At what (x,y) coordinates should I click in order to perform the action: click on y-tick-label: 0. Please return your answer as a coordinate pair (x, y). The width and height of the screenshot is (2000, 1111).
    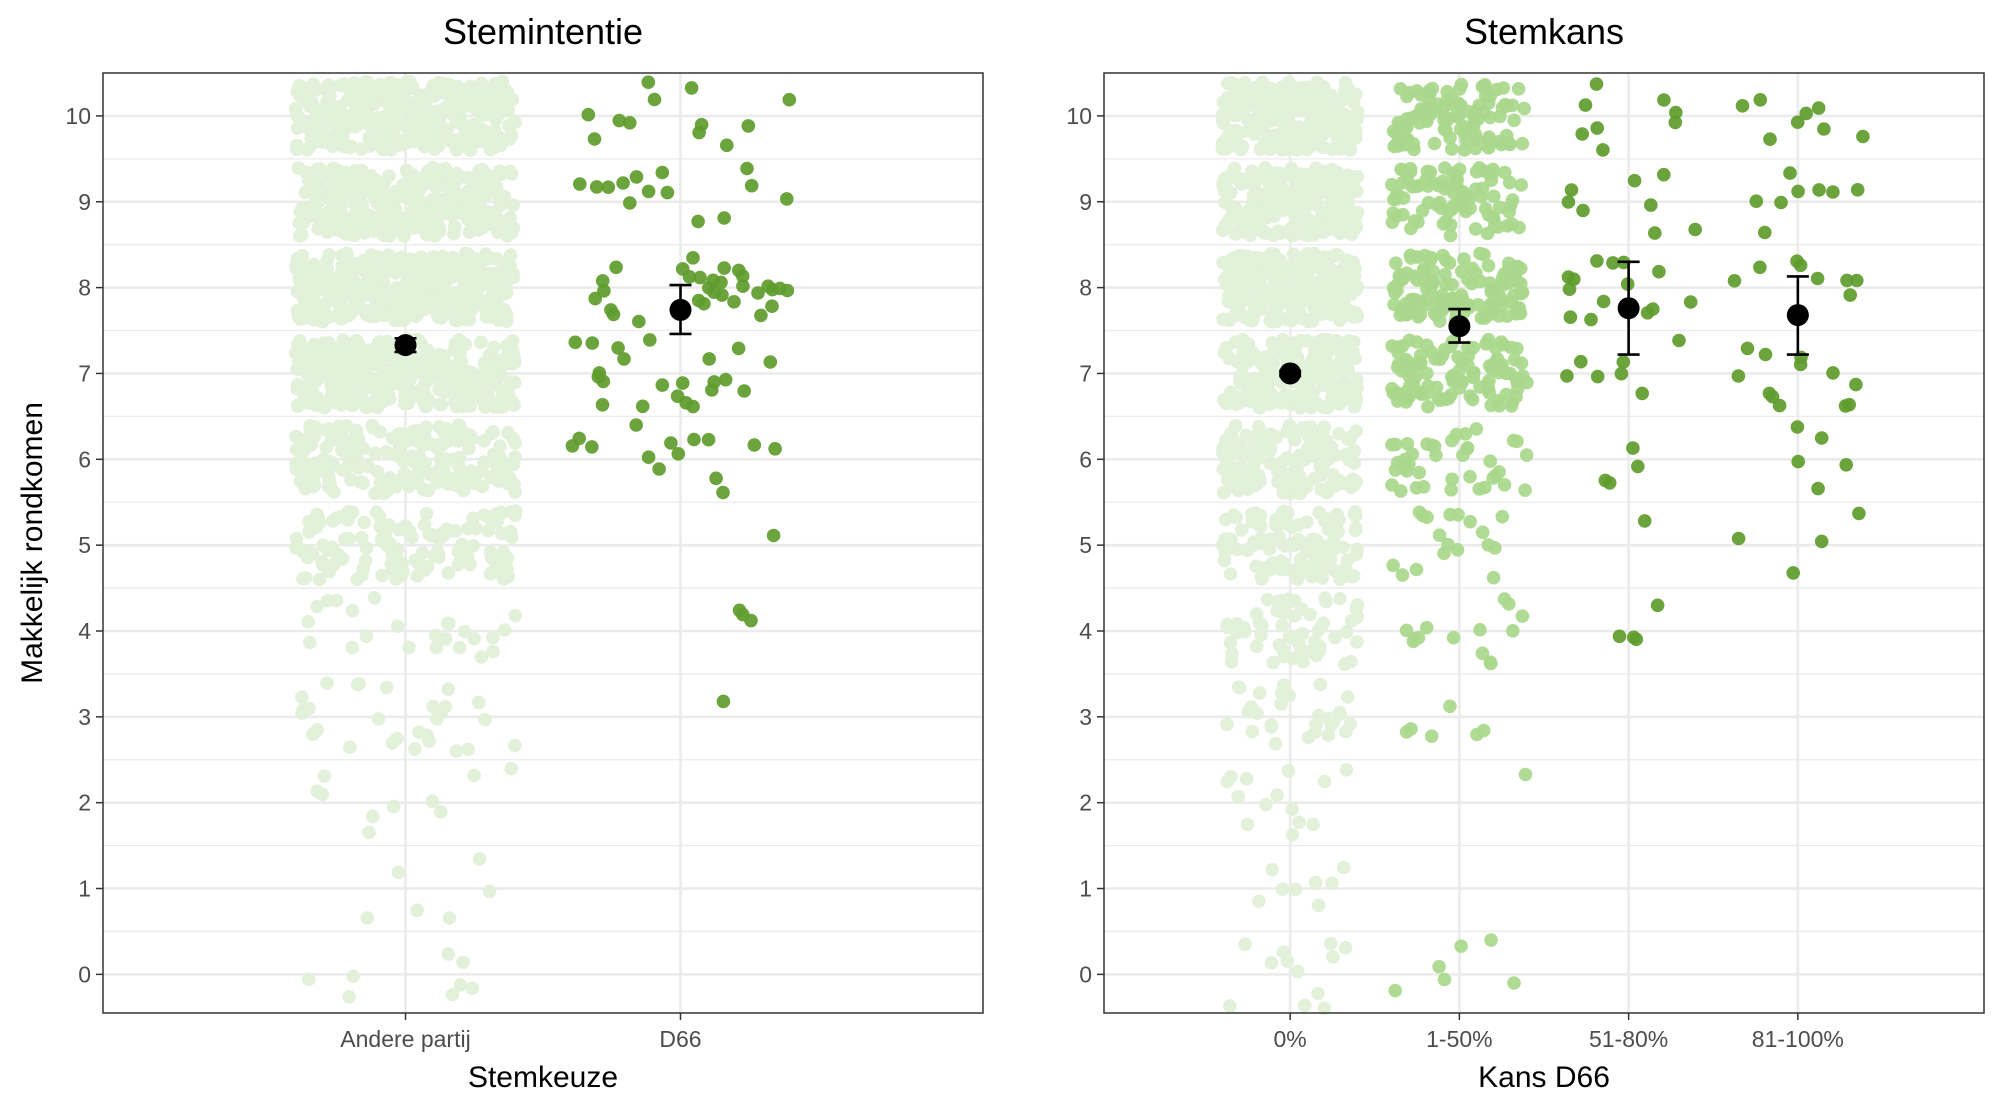
    Looking at the image, I should click on (1085, 974).